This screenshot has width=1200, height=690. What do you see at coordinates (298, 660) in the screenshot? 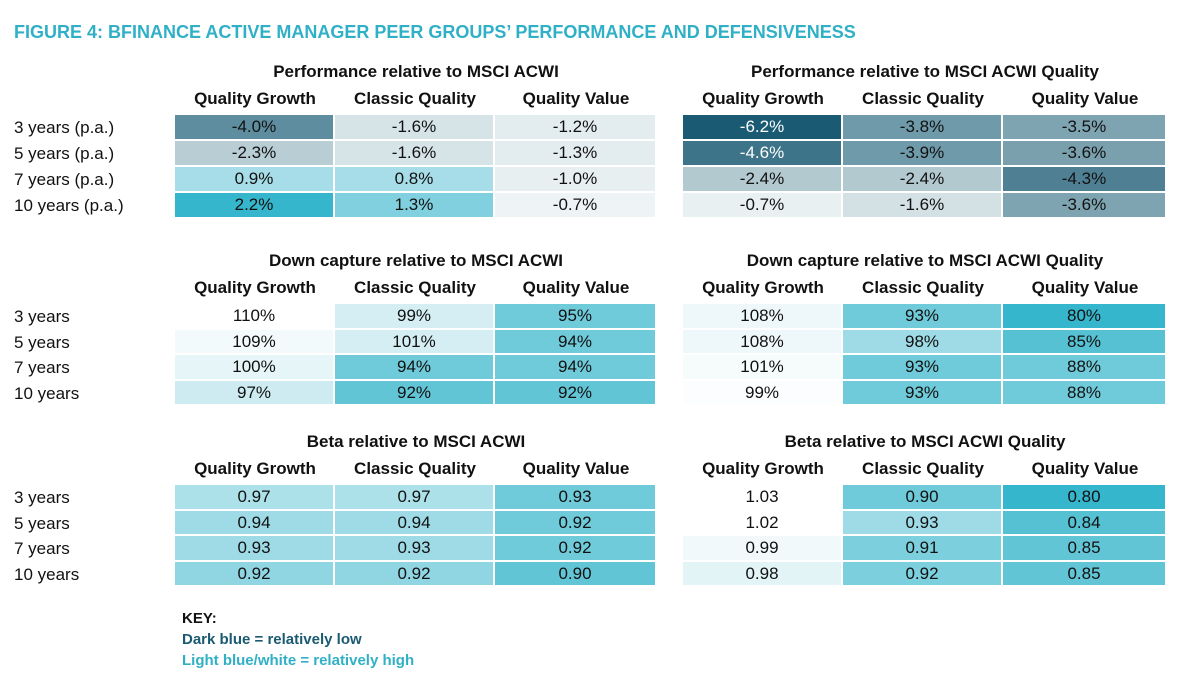
I see `key-light: Light blue/white = relatively high` at bounding box center [298, 660].